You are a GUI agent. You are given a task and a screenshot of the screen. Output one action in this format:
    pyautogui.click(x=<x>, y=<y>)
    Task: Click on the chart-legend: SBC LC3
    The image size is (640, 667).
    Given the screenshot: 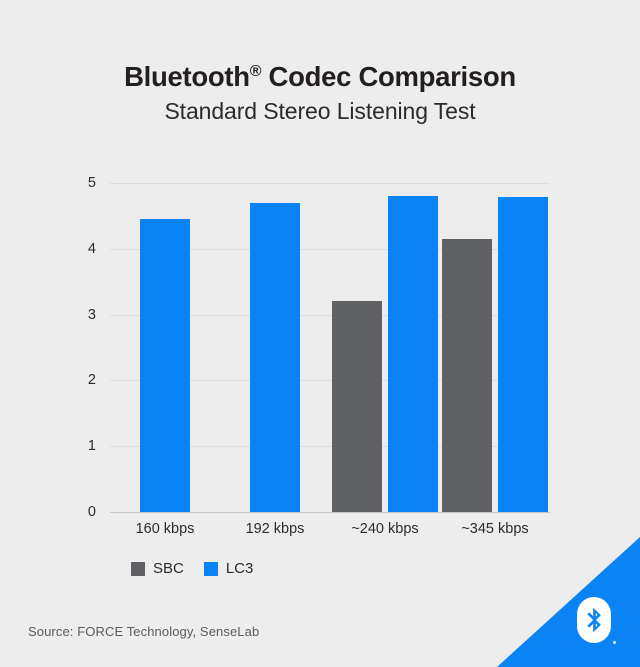 What is the action you would take?
    pyautogui.click(x=192, y=568)
    